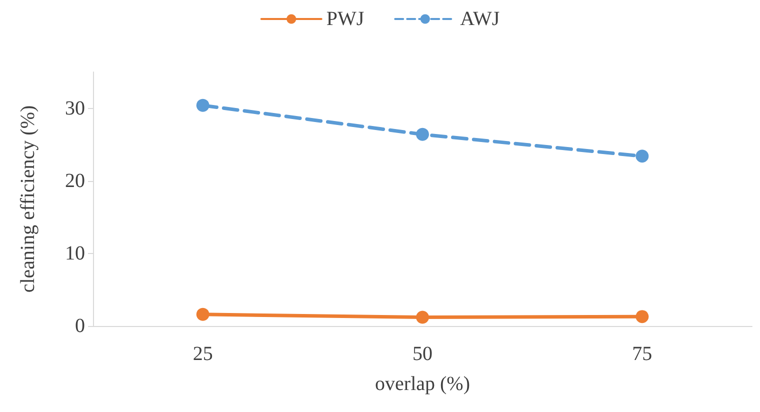 The image size is (760, 412). I want to click on x-tick-label: 50, so click(422, 354).